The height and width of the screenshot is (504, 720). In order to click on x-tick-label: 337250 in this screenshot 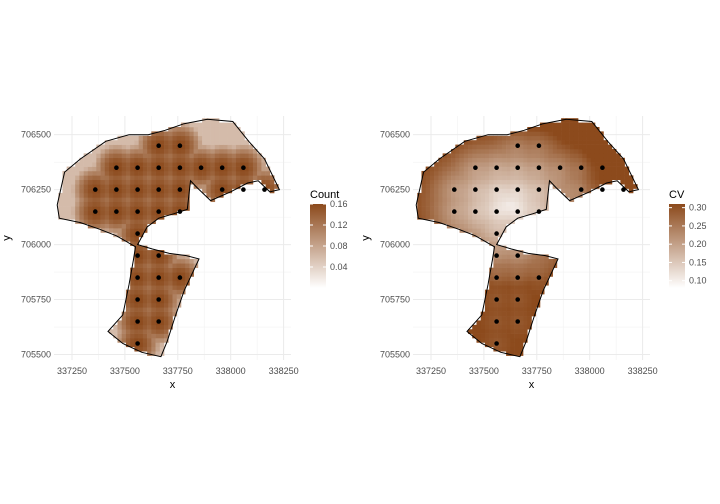, I will do `click(72, 371)`.